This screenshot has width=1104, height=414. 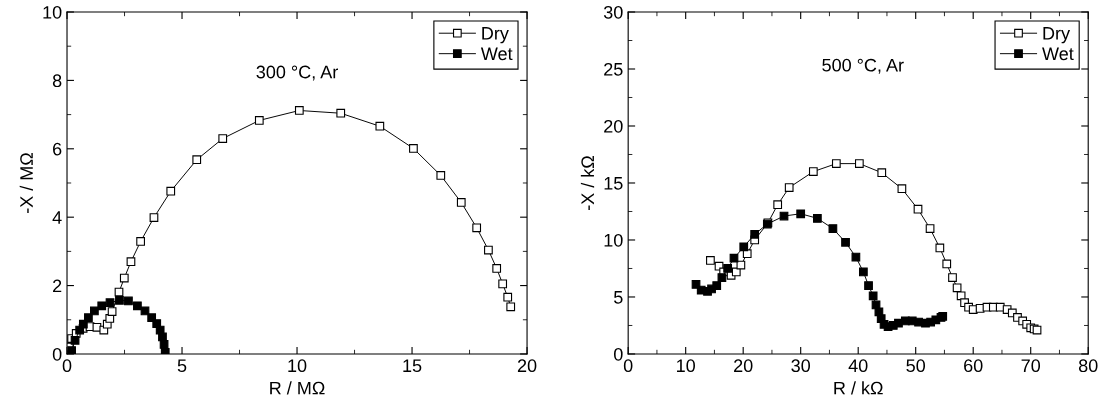 What do you see at coordinates (973, 366) in the screenshot?
I see `x-tick-label: 60` at bounding box center [973, 366].